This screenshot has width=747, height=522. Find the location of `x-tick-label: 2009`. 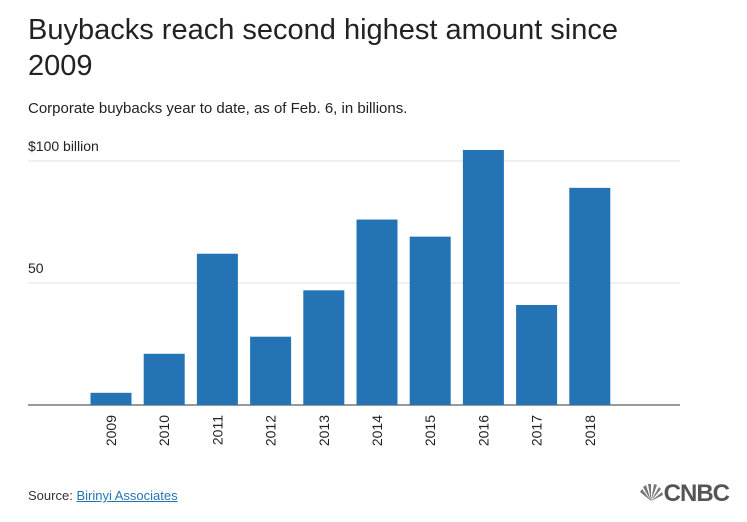

x-tick-label: 2009 is located at coordinates (111, 430).